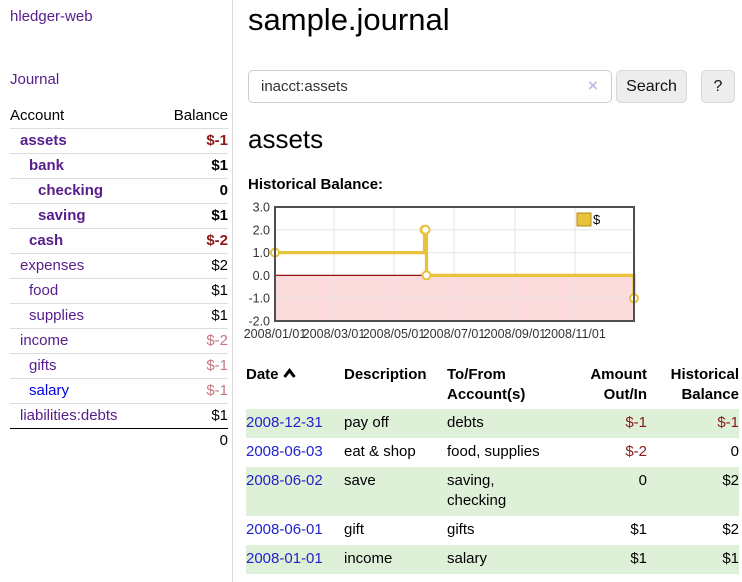 The width and height of the screenshot is (742, 582). Describe the element at coordinates (286, 139) in the screenshot. I see `account-title: assets` at that location.